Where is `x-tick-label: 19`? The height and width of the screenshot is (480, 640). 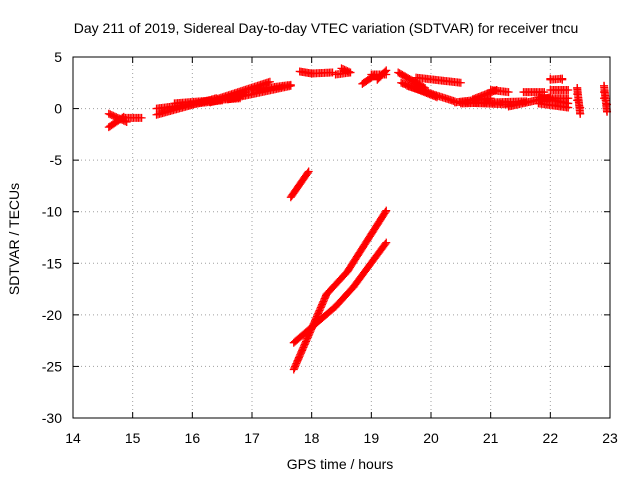
x-tick-label: 19 is located at coordinates (372, 438).